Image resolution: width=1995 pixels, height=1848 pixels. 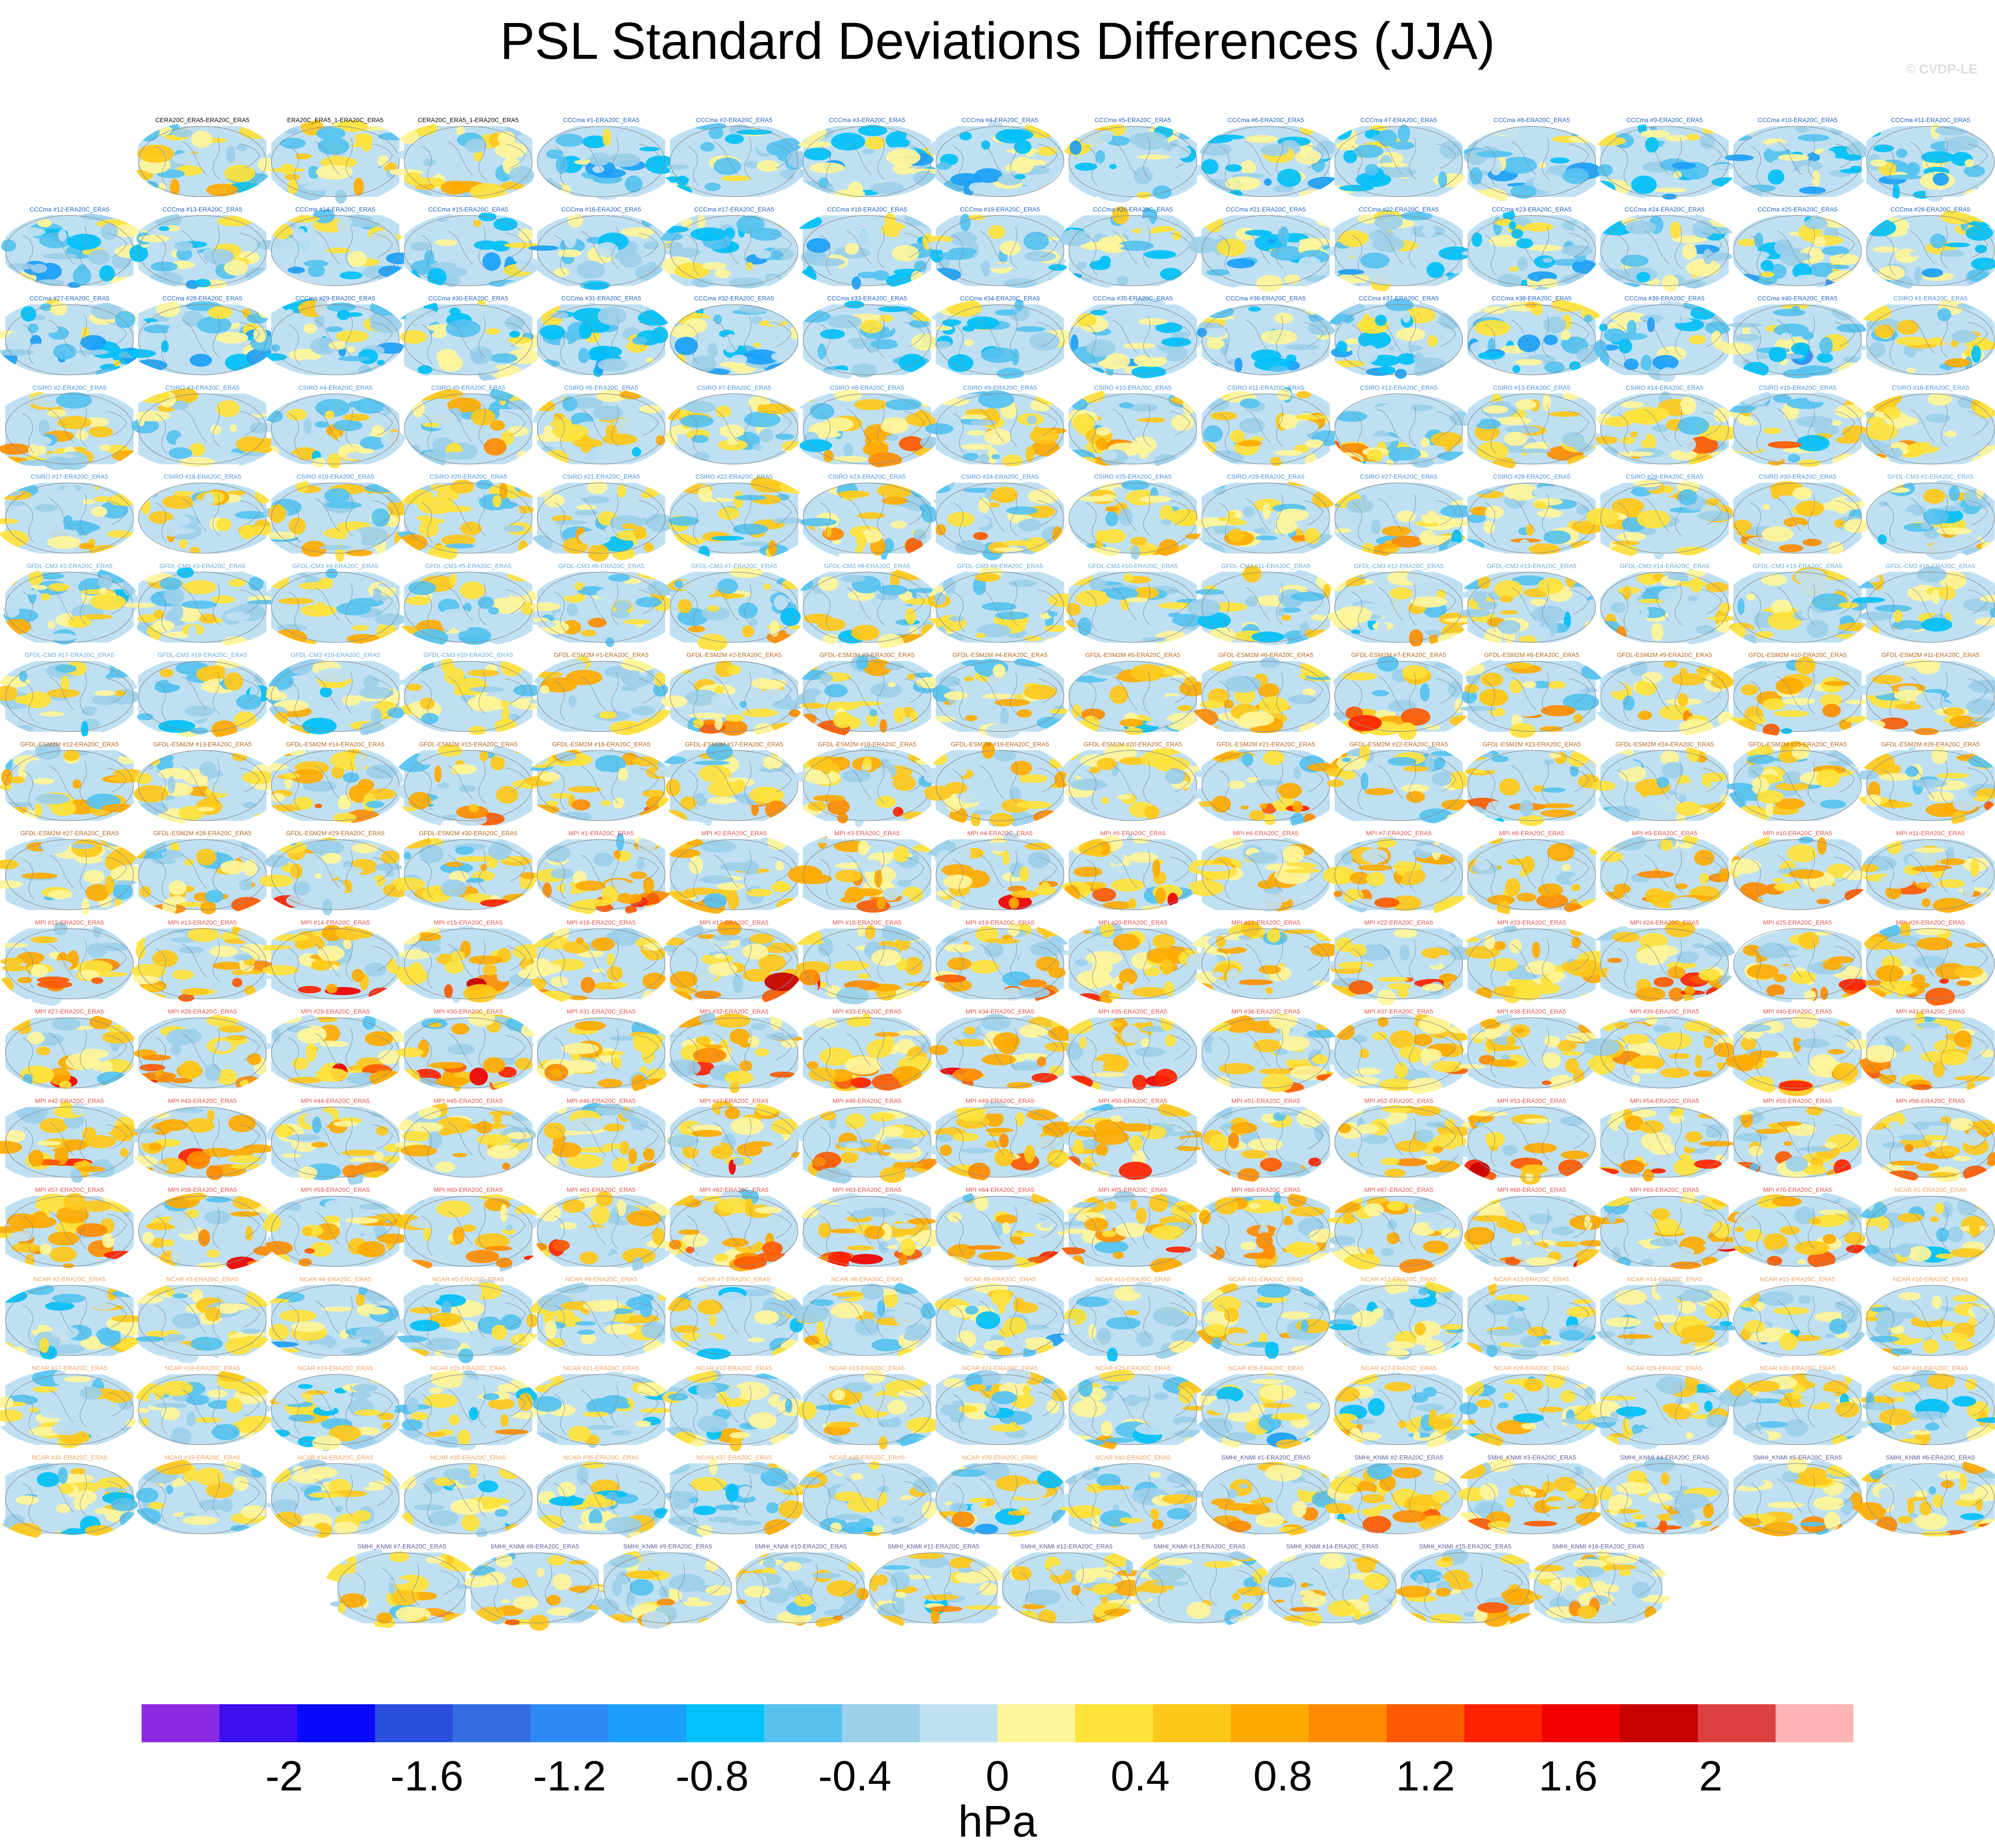 What do you see at coordinates (734, 477) in the screenshot?
I see `panel-title: CSIRO #22-ERA20C_ERA5` at bounding box center [734, 477].